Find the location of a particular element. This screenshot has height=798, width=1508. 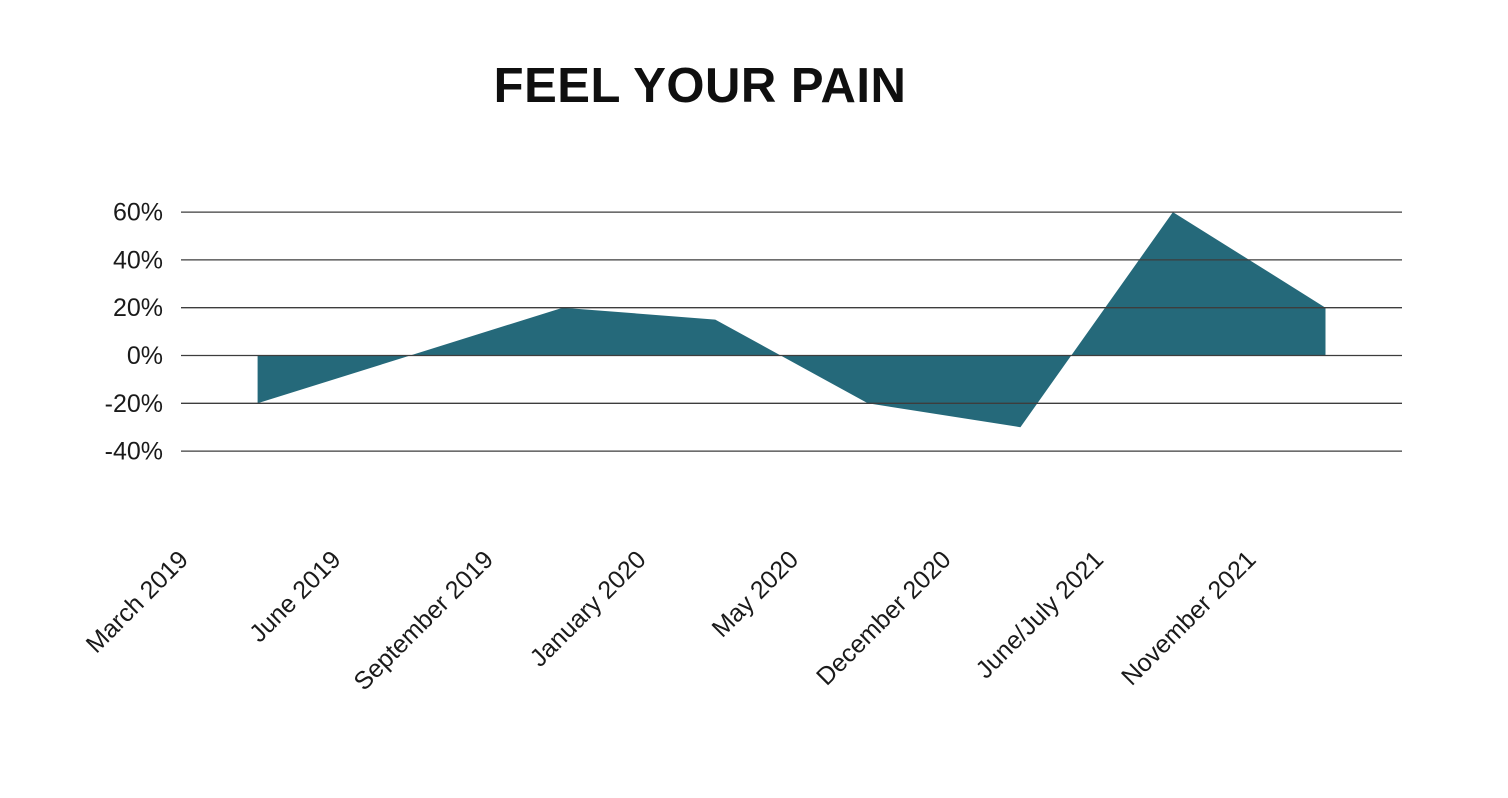

y-tick-label: 60% is located at coordinates (138, 213).